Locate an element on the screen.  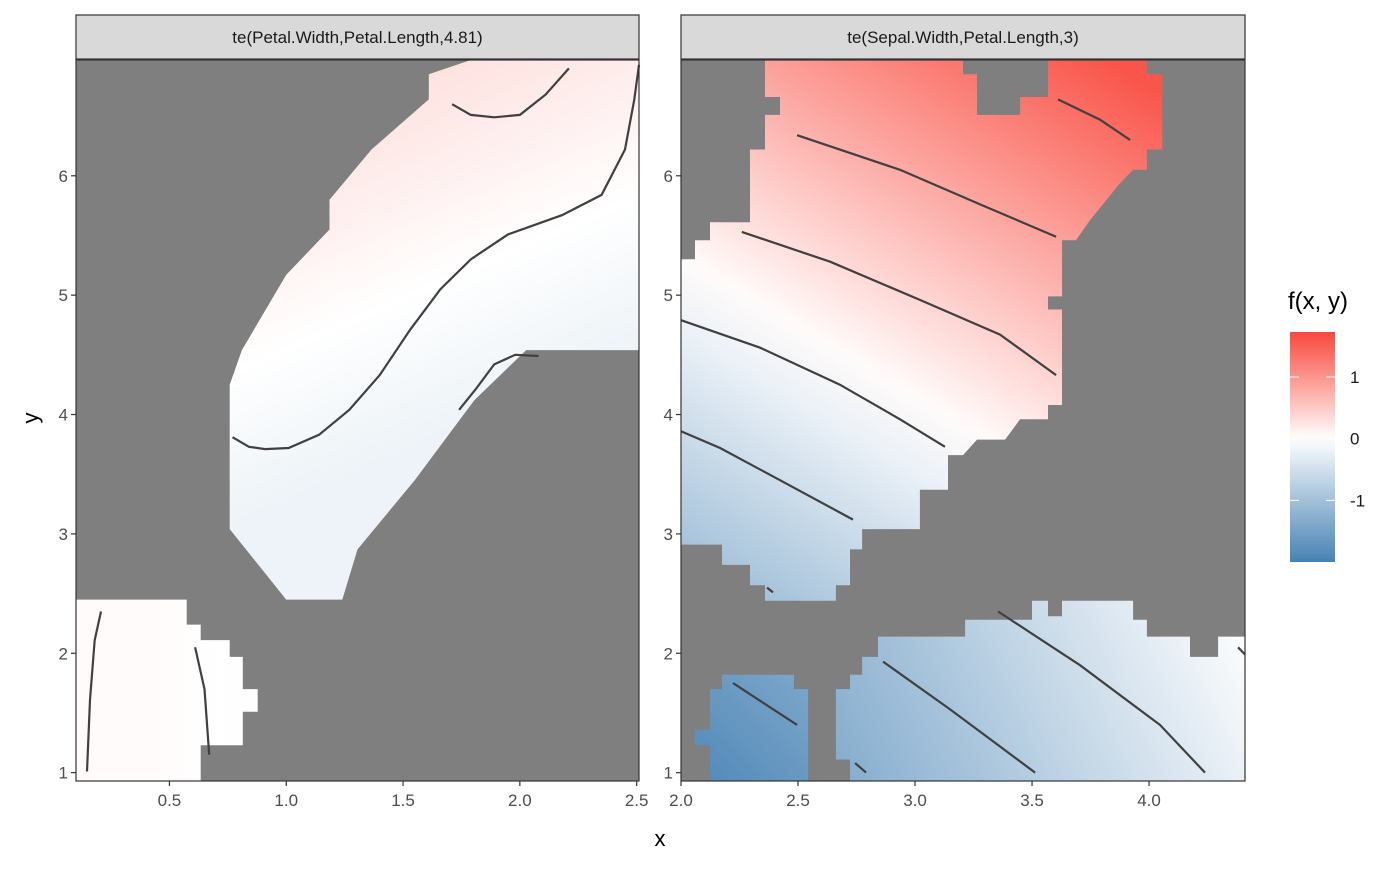
facet-strip-label: te(Sepal.Width,Petal.Length,3) is located at coordinates (963, 37).